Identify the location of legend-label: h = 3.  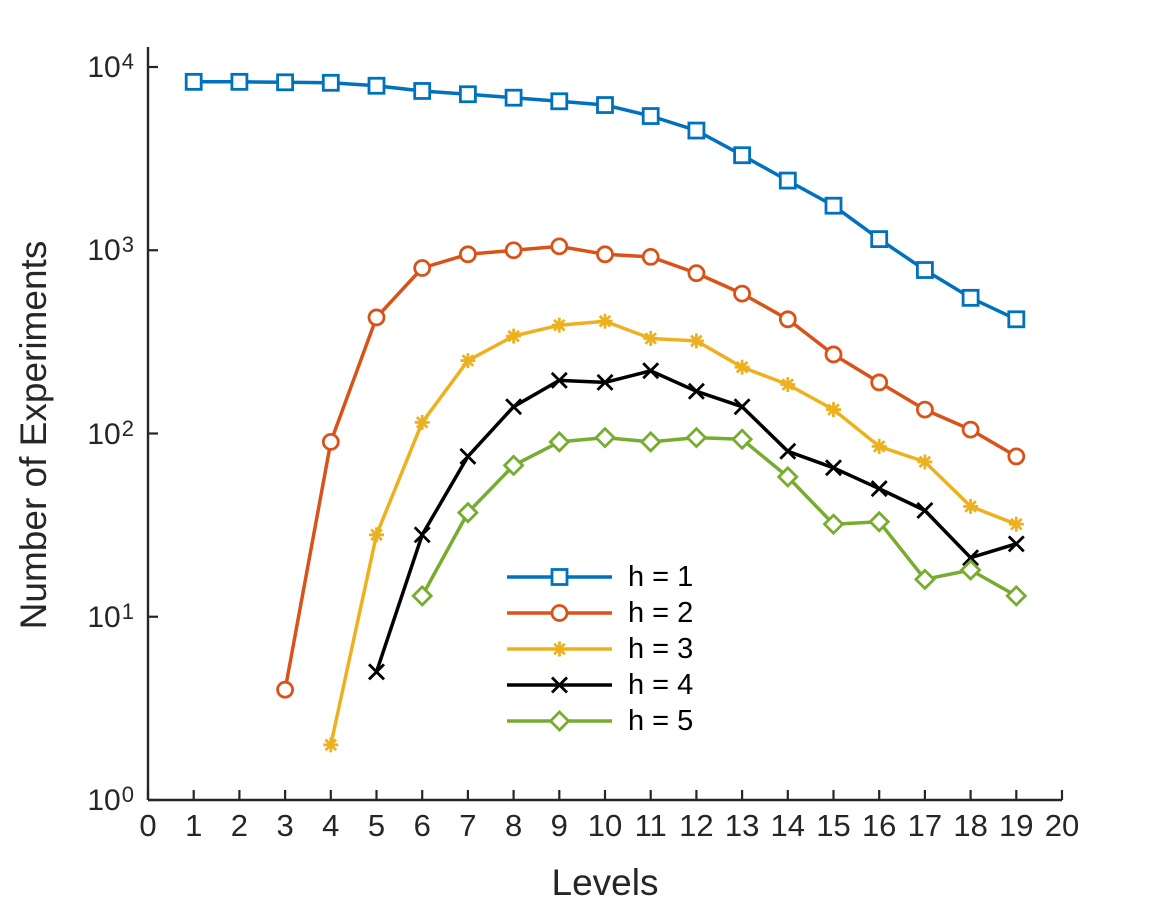
(660, 649).